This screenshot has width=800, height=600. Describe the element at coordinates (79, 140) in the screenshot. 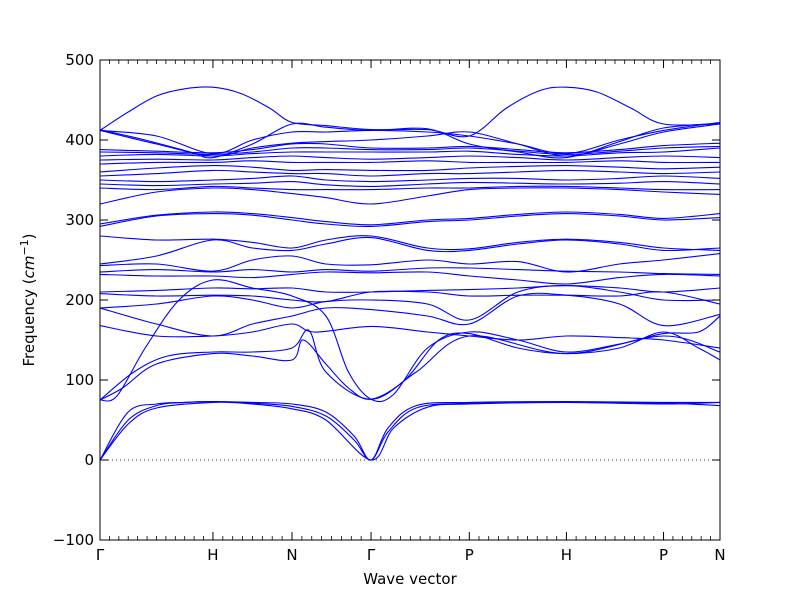

I see `y-tick-label: 400` at that location.